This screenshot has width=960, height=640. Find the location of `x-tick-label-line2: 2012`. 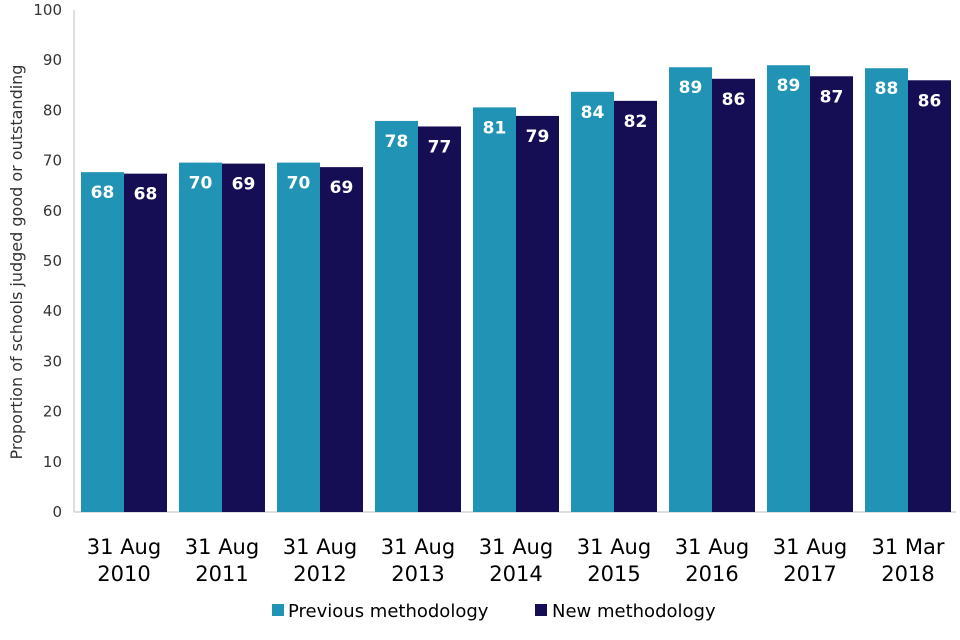

x-tick-label-line2: 2012 is located at coordinates (319, 574).